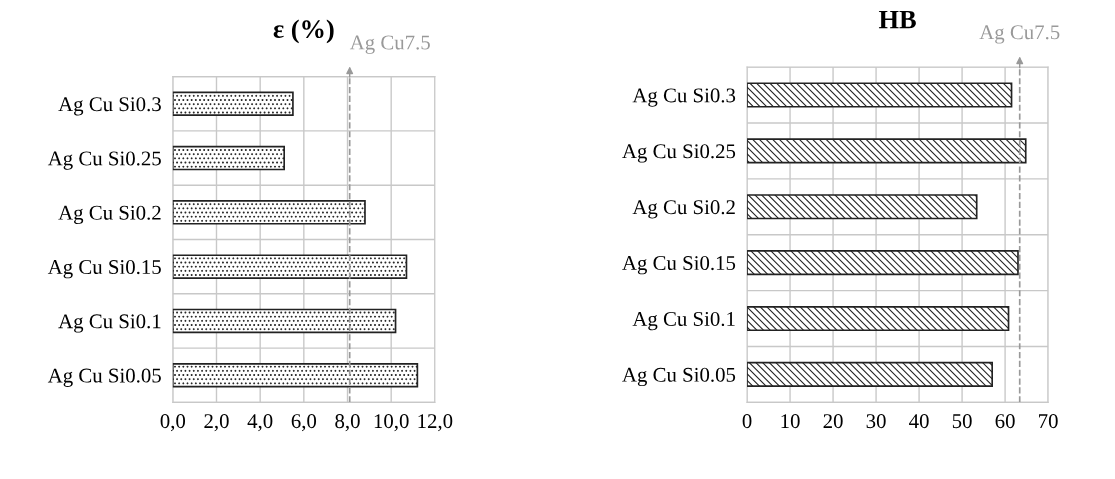 The width and height of the screenshot is (1115, 479). Describe the element at coordinates (1005, 421) in the screenshot. I see `x-tick-label: 60` at that location.